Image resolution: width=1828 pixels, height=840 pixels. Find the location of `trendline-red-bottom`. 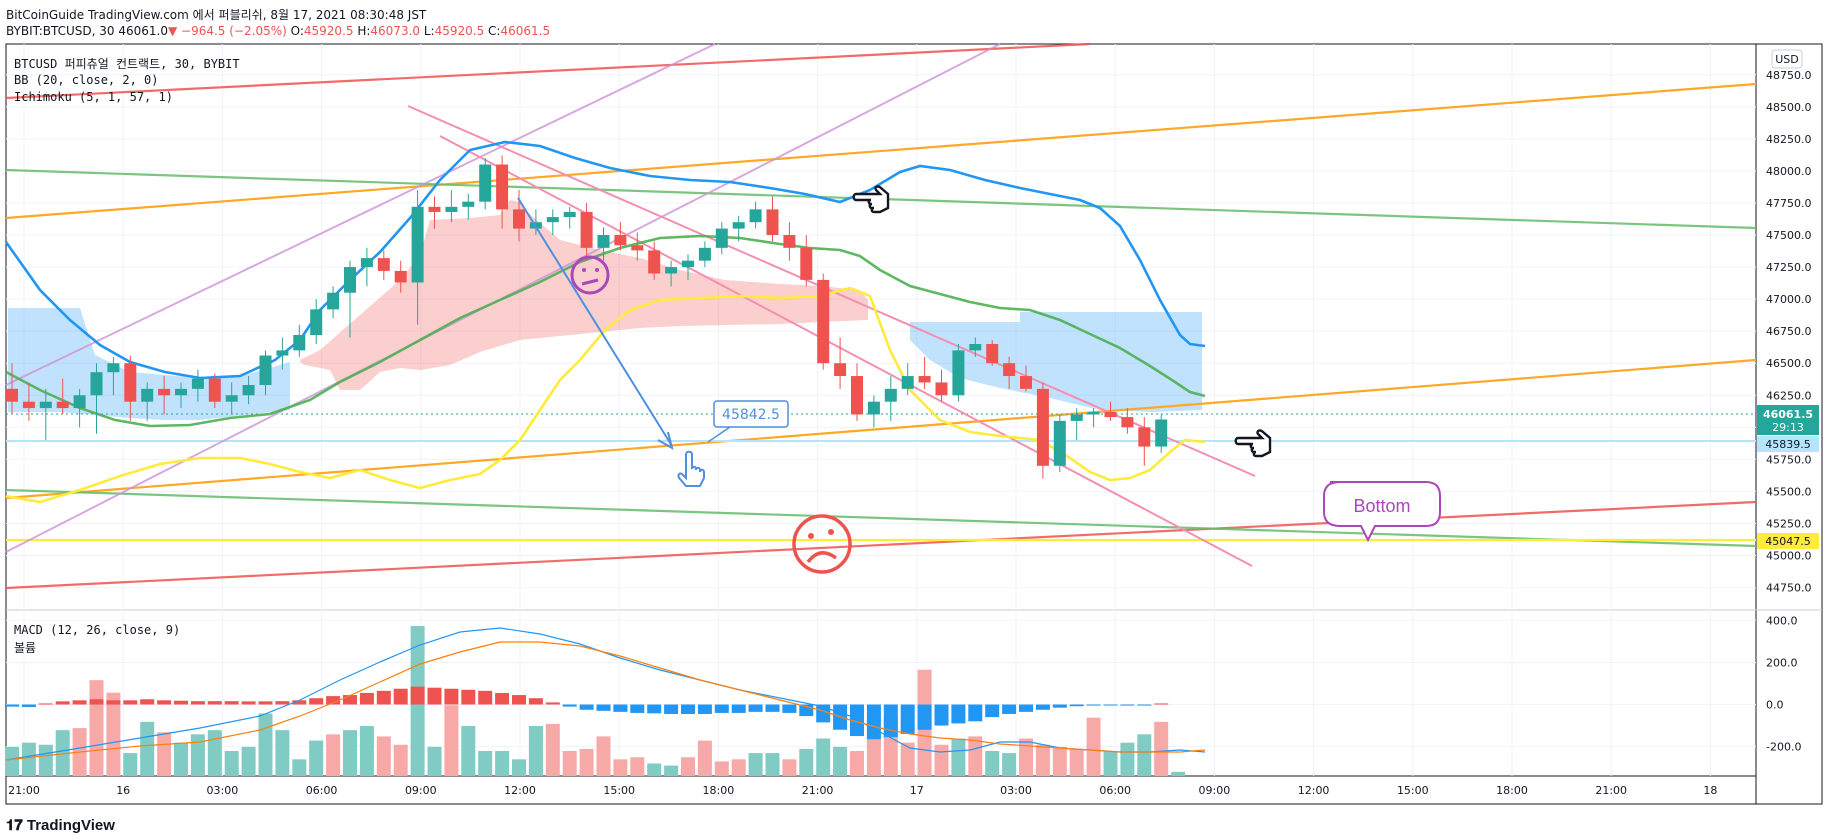

trendline-red-bottom is located at coordinates (881, 545).